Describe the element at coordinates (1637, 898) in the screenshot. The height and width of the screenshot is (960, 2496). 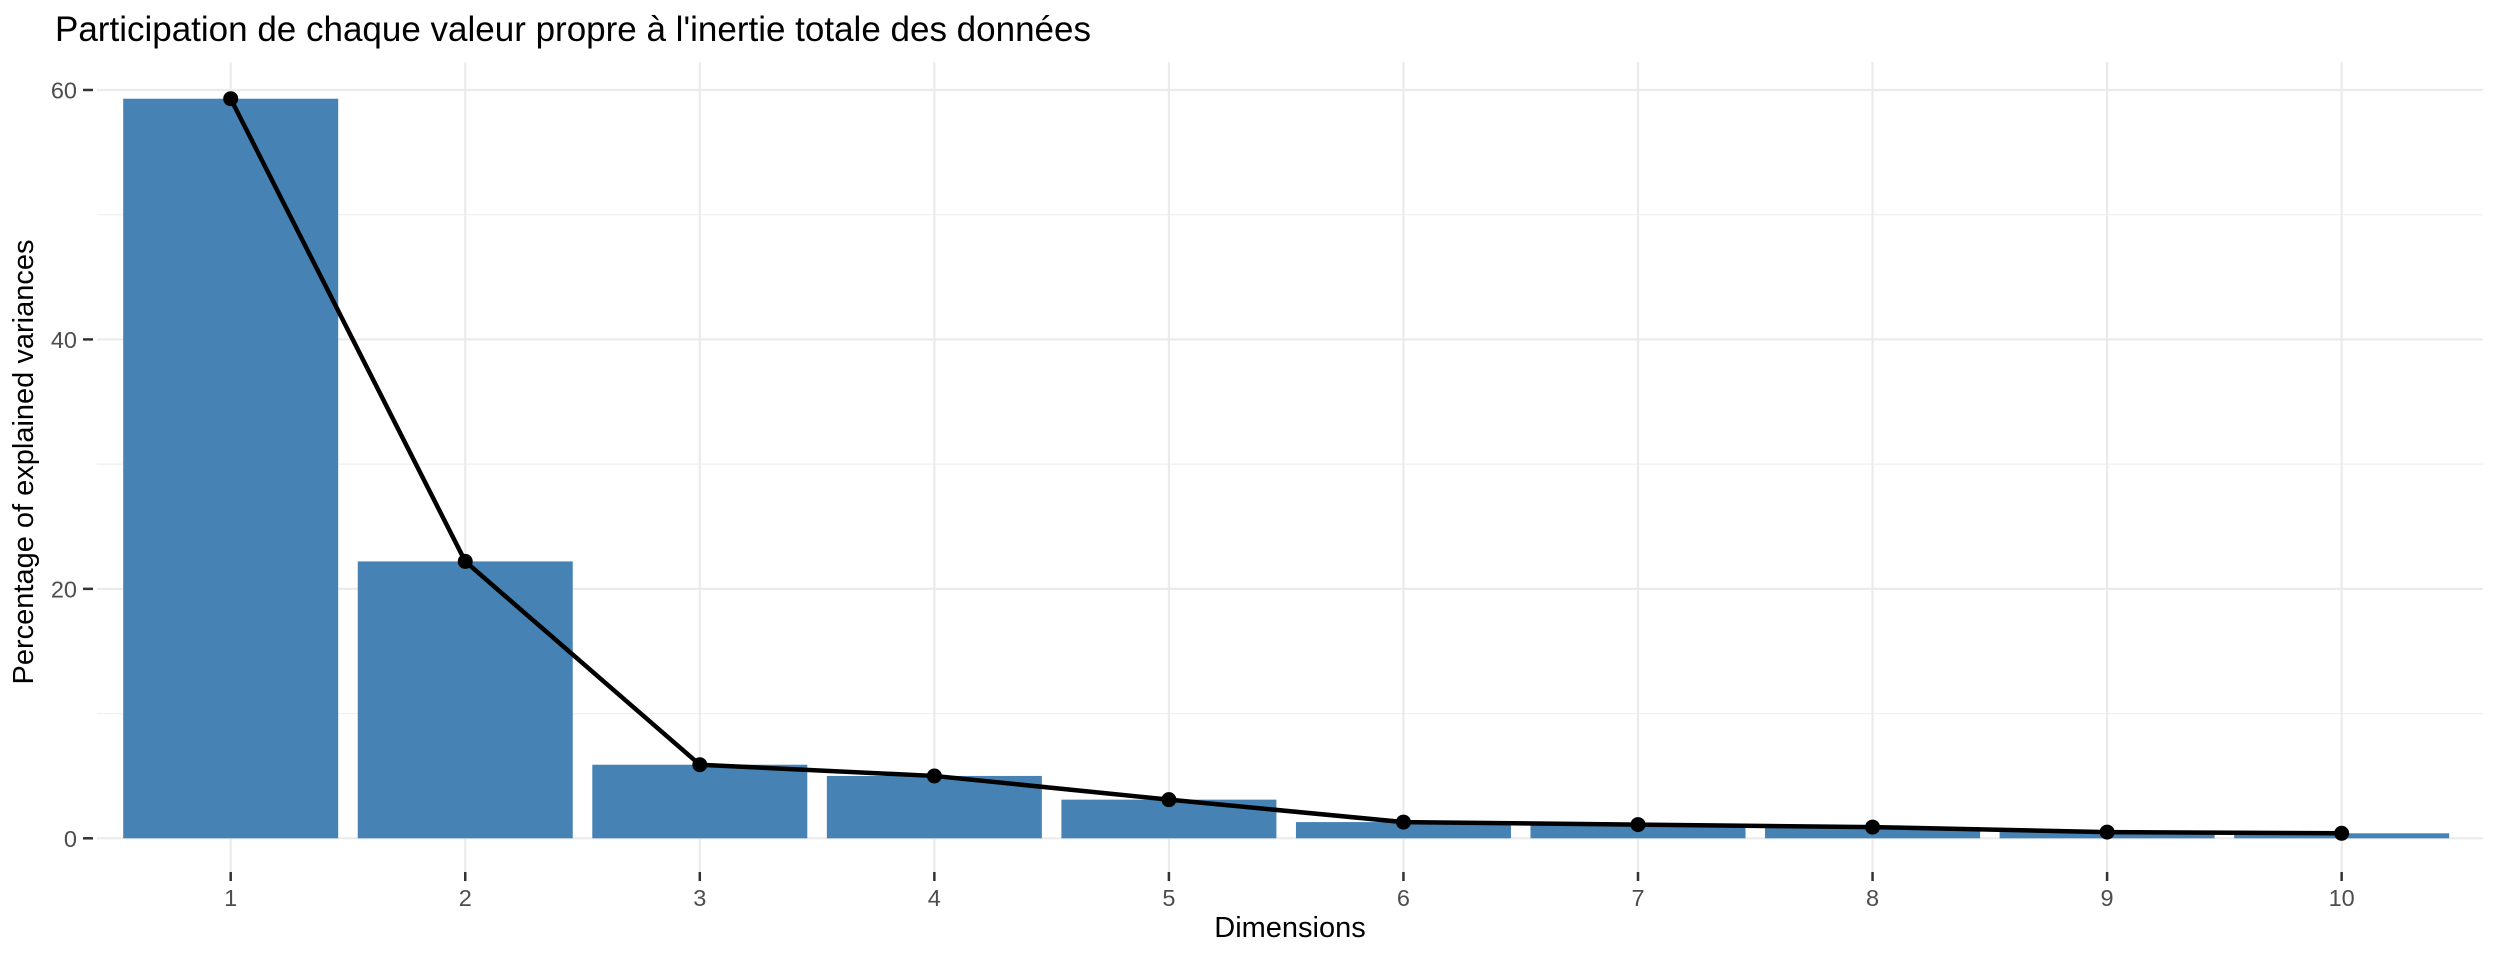
I see `x-tick-label-7: 7` at that location.